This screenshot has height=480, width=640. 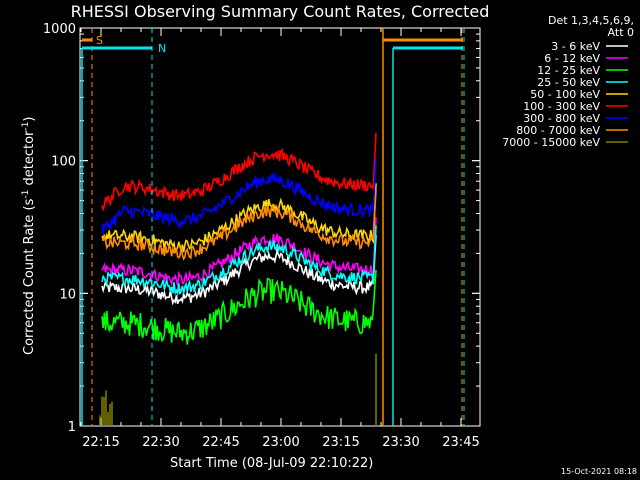 I want to click on legend-item-label: 50 - 100 keV, so click(x=565, y=94).